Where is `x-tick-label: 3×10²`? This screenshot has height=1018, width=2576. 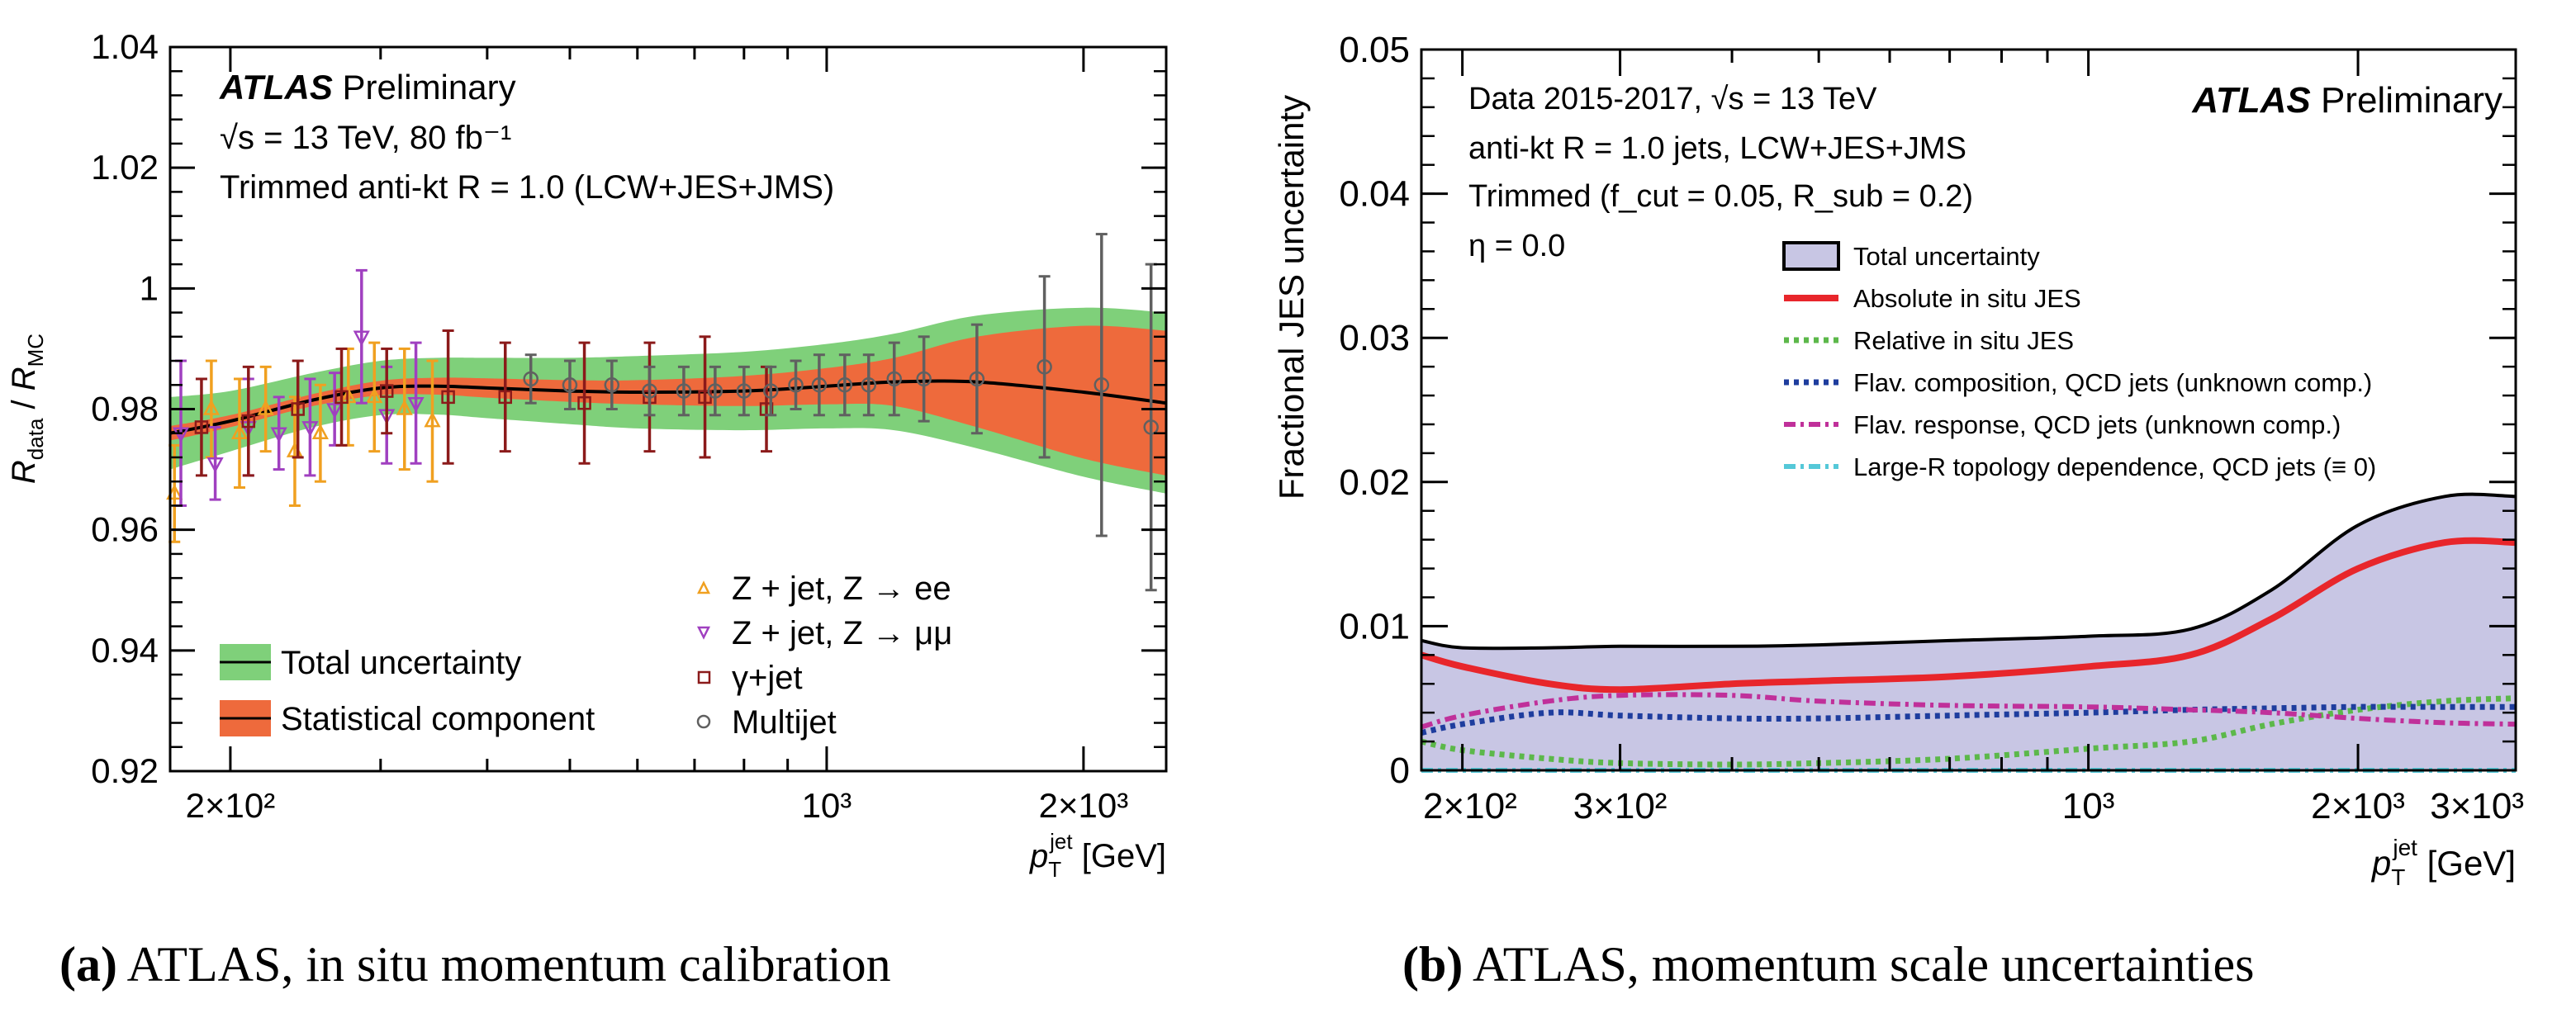
x-tick-label: 3×10² is located at coordinates (1620, 806).